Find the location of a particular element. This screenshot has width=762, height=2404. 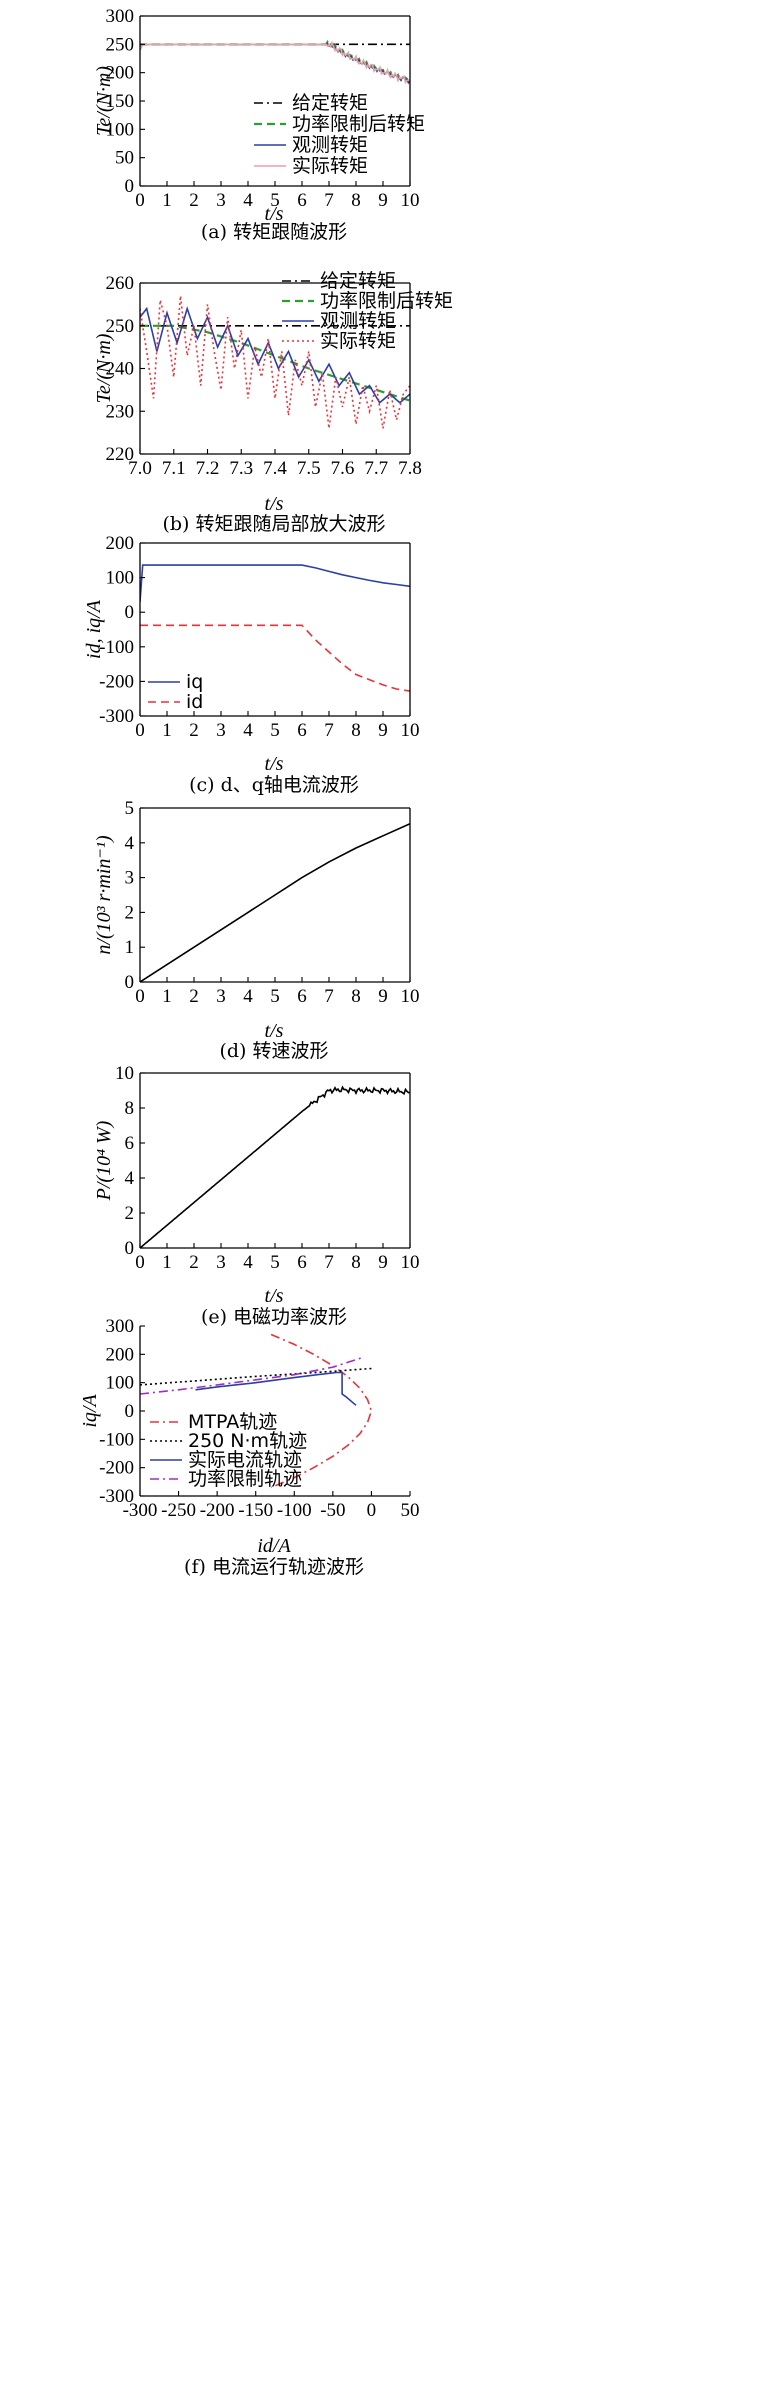

chart-caption: (c) d、q轴电流波形 is located at coordinates (274, 785).